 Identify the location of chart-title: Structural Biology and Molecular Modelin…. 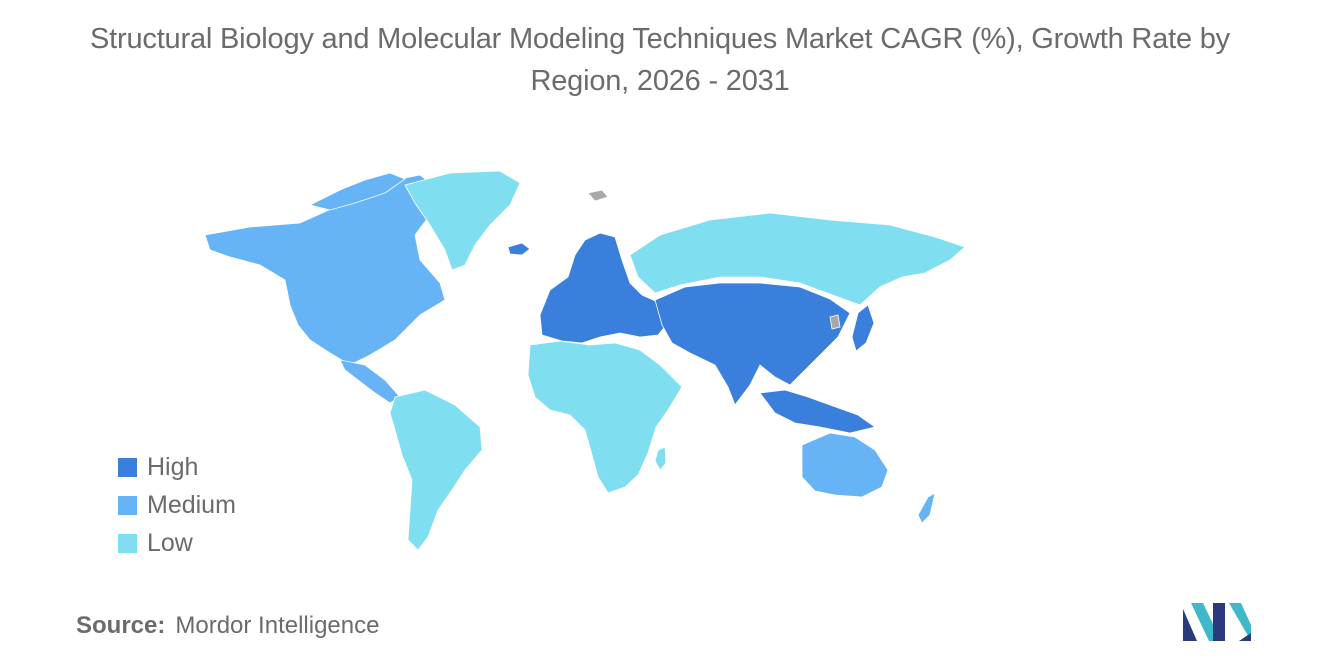
(660, 60).